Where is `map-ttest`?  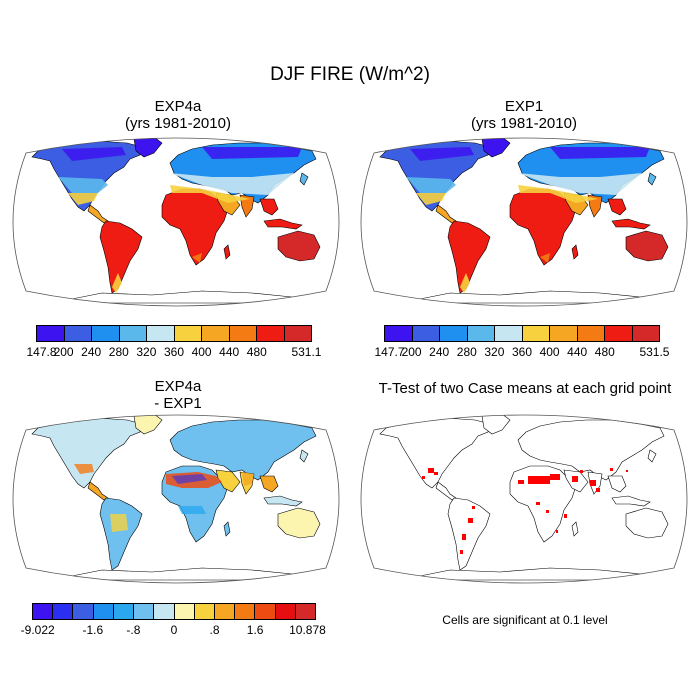
map-ttest is located at coordinates (524, 499).